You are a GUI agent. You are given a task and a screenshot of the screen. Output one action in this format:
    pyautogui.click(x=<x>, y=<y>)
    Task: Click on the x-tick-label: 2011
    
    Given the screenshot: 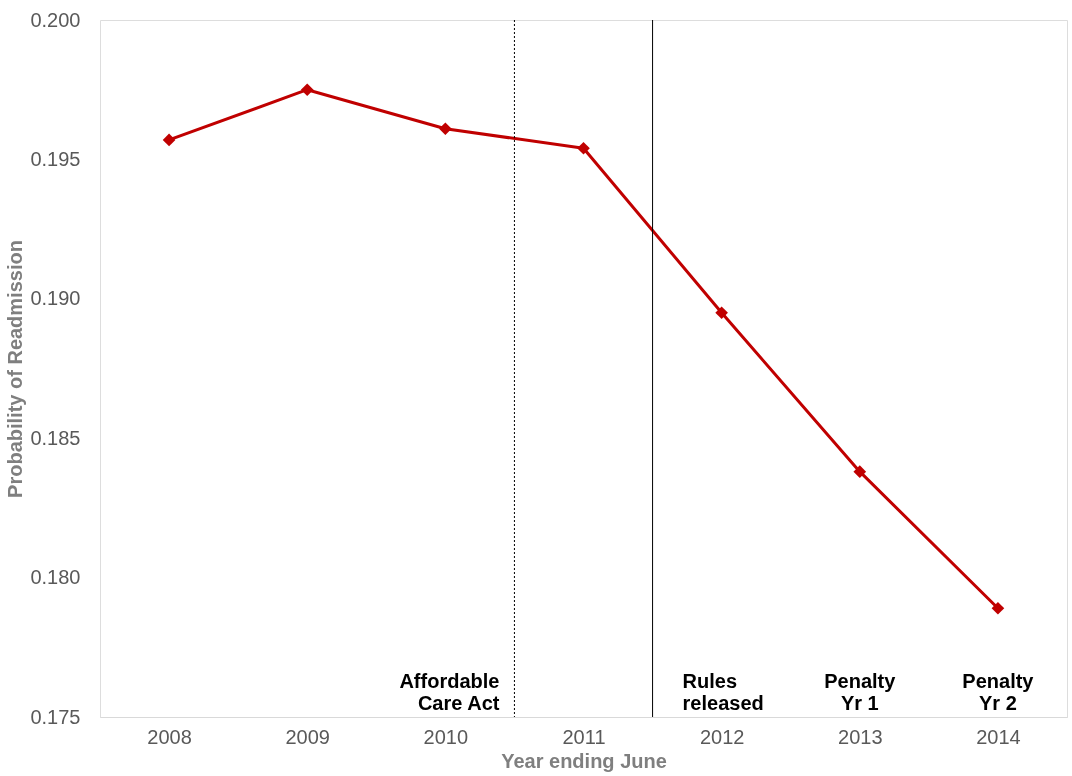 What is the action you would take?
    pyautogui.click(x=584, y=736)
    